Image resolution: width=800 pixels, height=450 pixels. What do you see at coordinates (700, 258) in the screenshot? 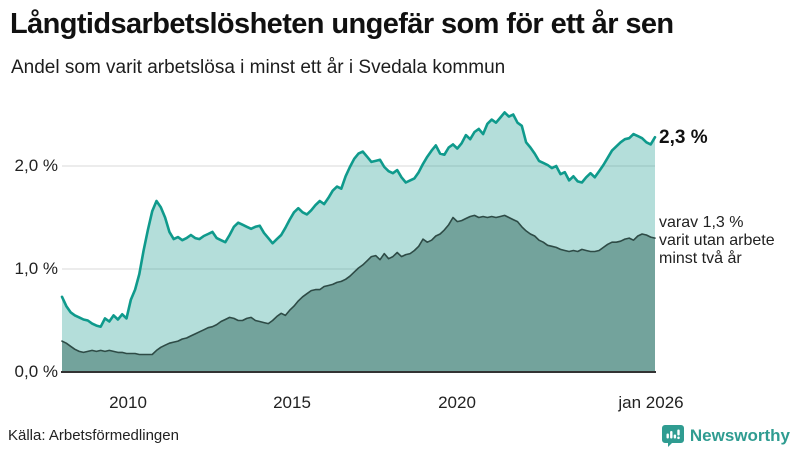
I see `annotation-line-3: minst två år` at bounding box center [700, 258].